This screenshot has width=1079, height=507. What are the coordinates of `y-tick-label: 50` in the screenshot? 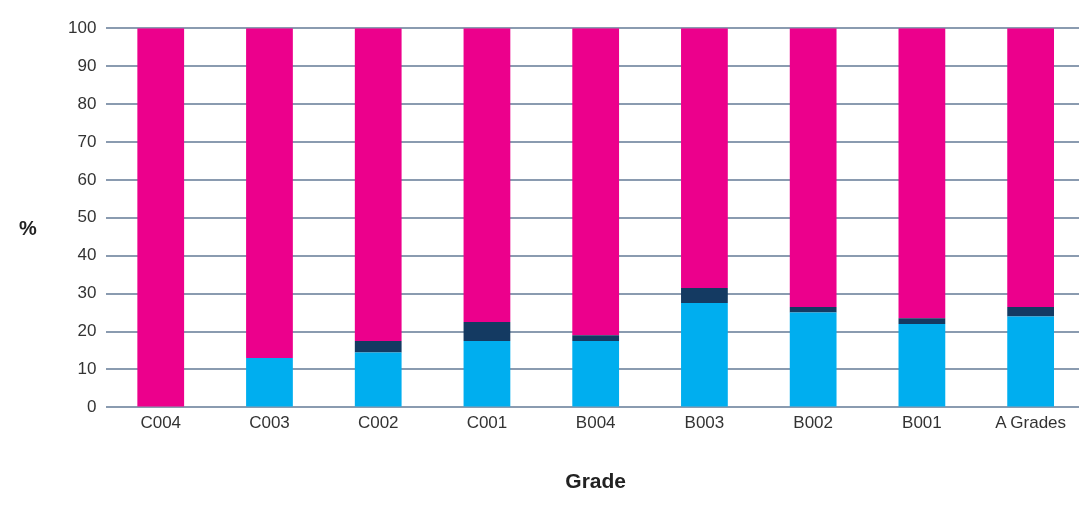 It's located at (87, 217).